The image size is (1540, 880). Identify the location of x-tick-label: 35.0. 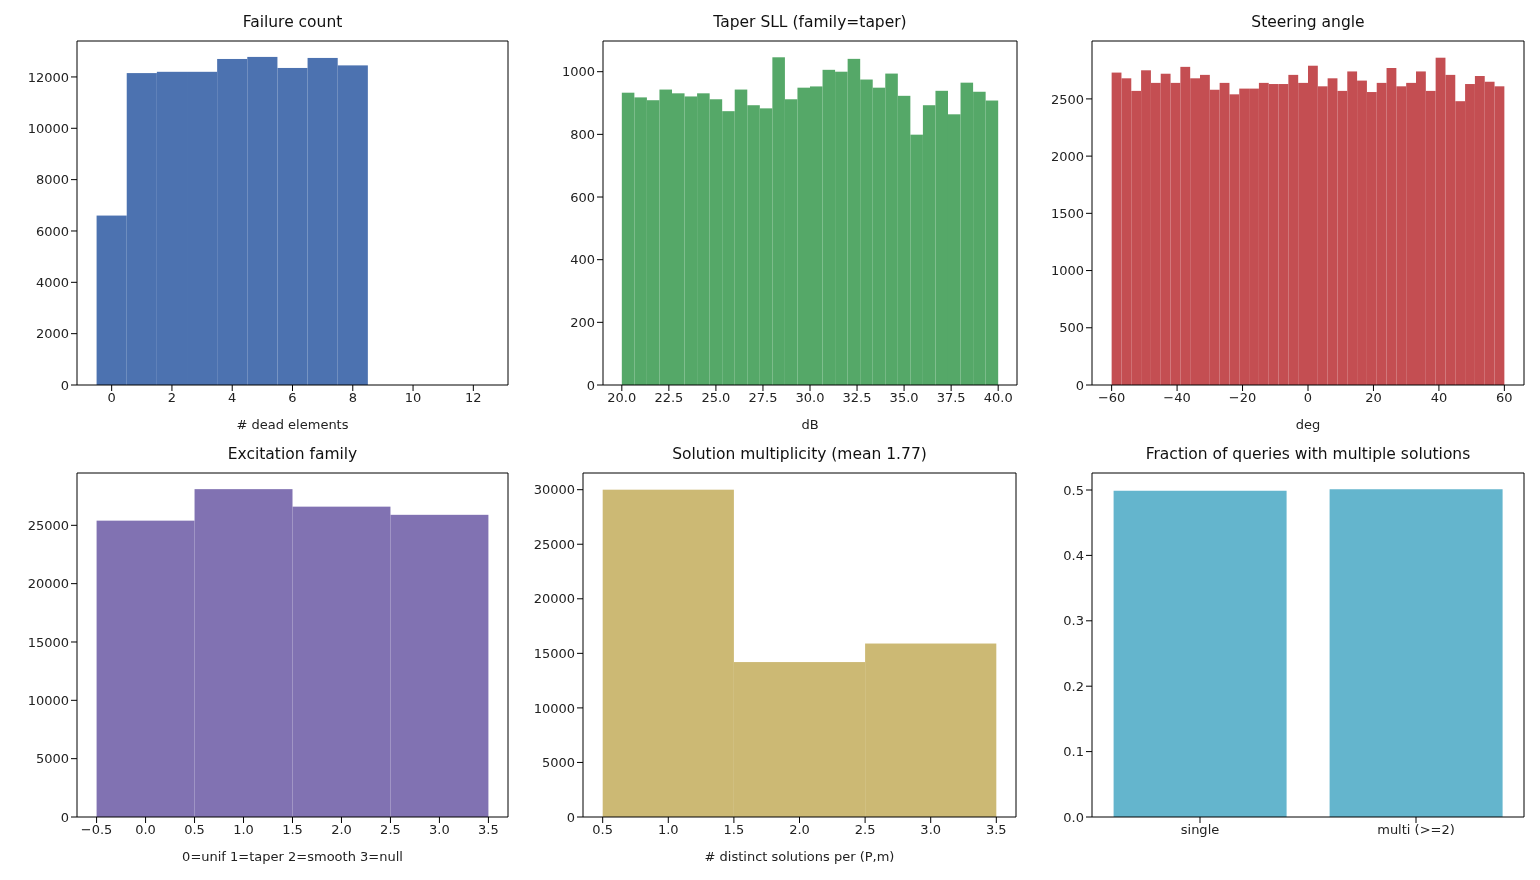
(904, 398).